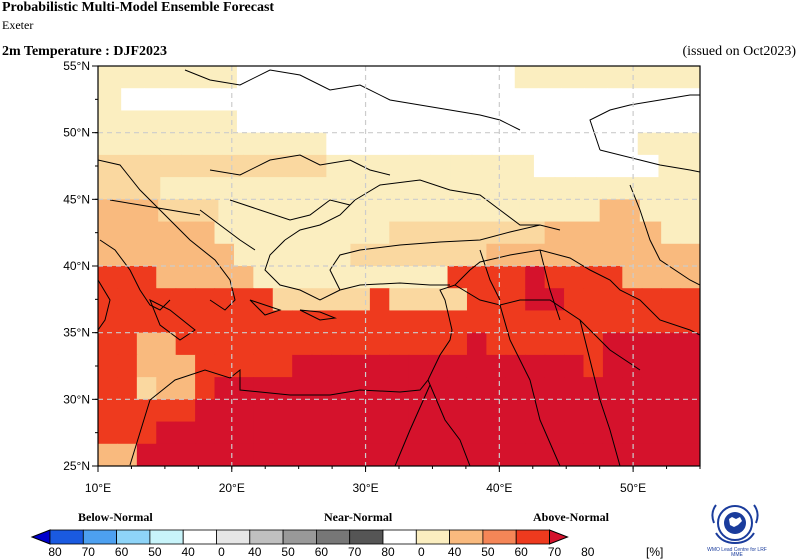 The image size is (800, 560). What do you see at coordinates (355, 552) in the screenshot?
I see `colorbar-tick-label: 70` at bounding box center [355, 552].